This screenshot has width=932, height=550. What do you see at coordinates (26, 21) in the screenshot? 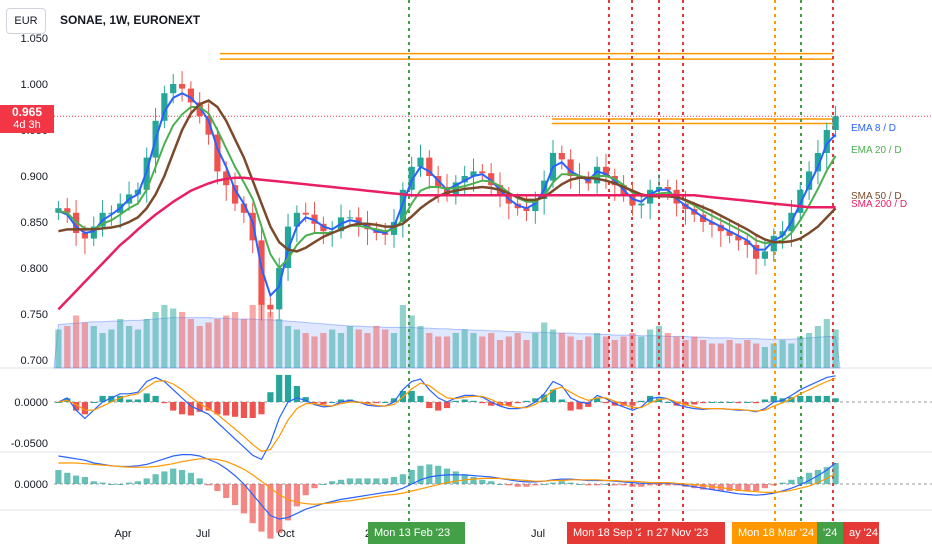
I see `currency-selector: EUR` at bounding box center [26, 21].